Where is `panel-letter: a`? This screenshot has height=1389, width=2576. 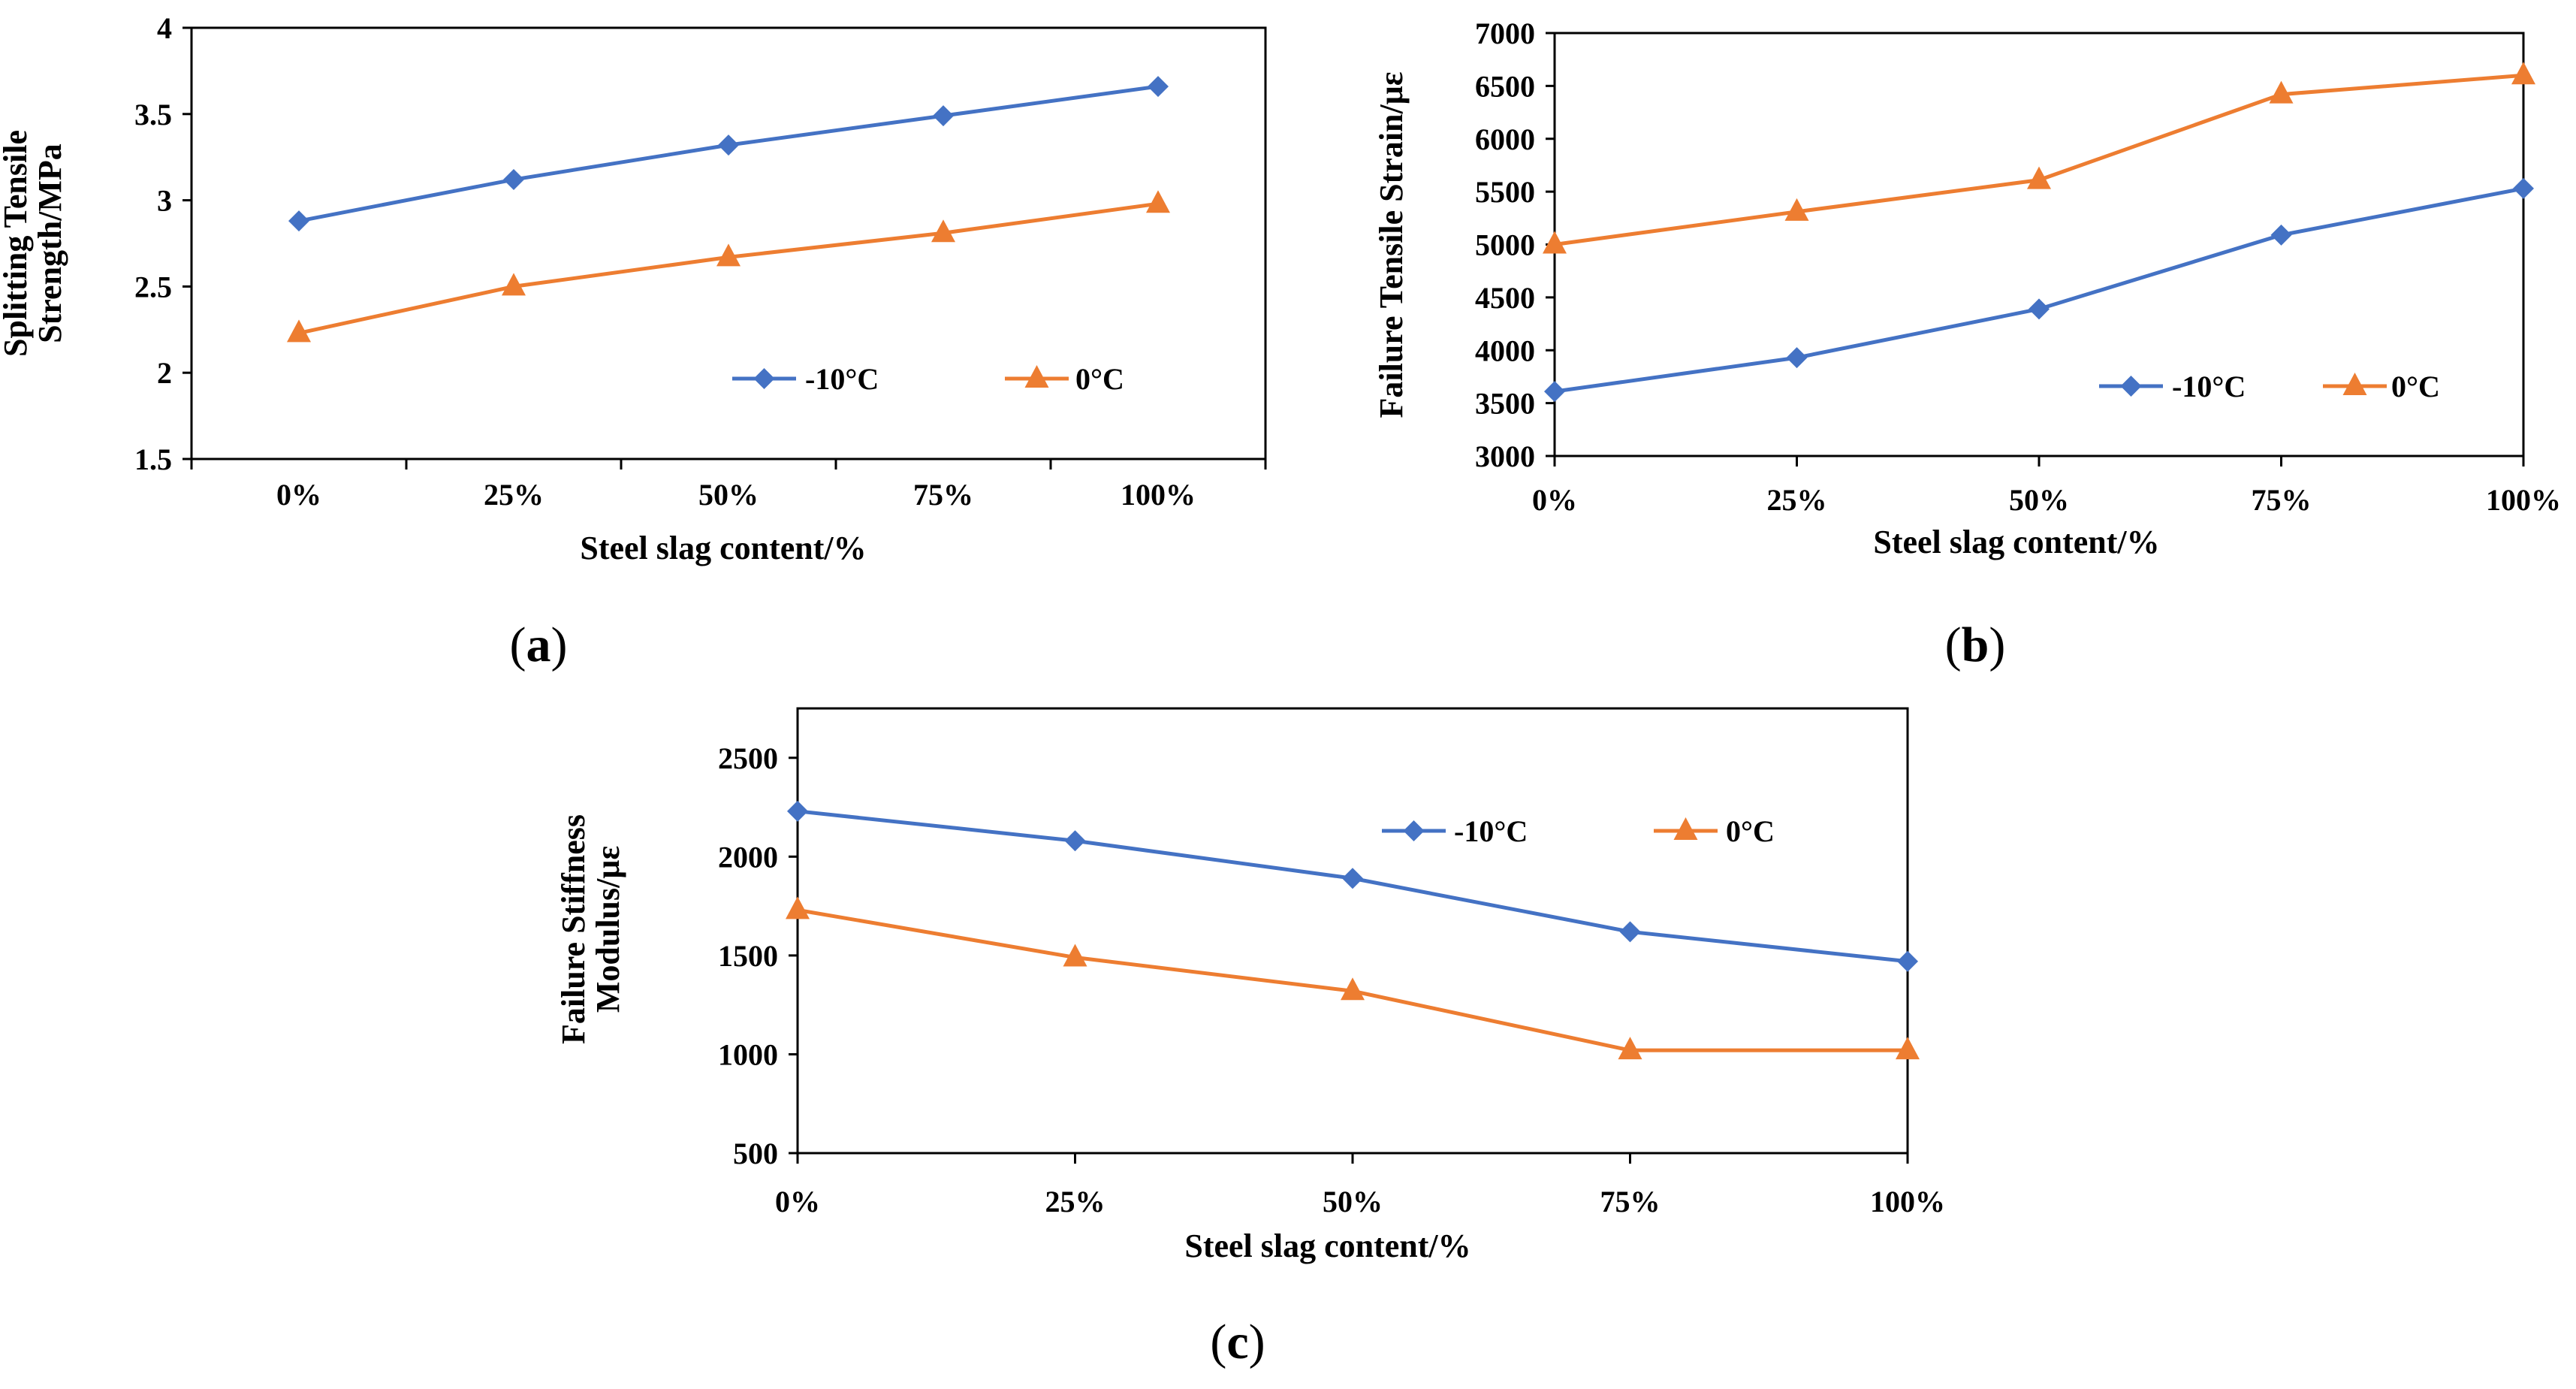
panel-letter: a is located at coordinates (538, 645).